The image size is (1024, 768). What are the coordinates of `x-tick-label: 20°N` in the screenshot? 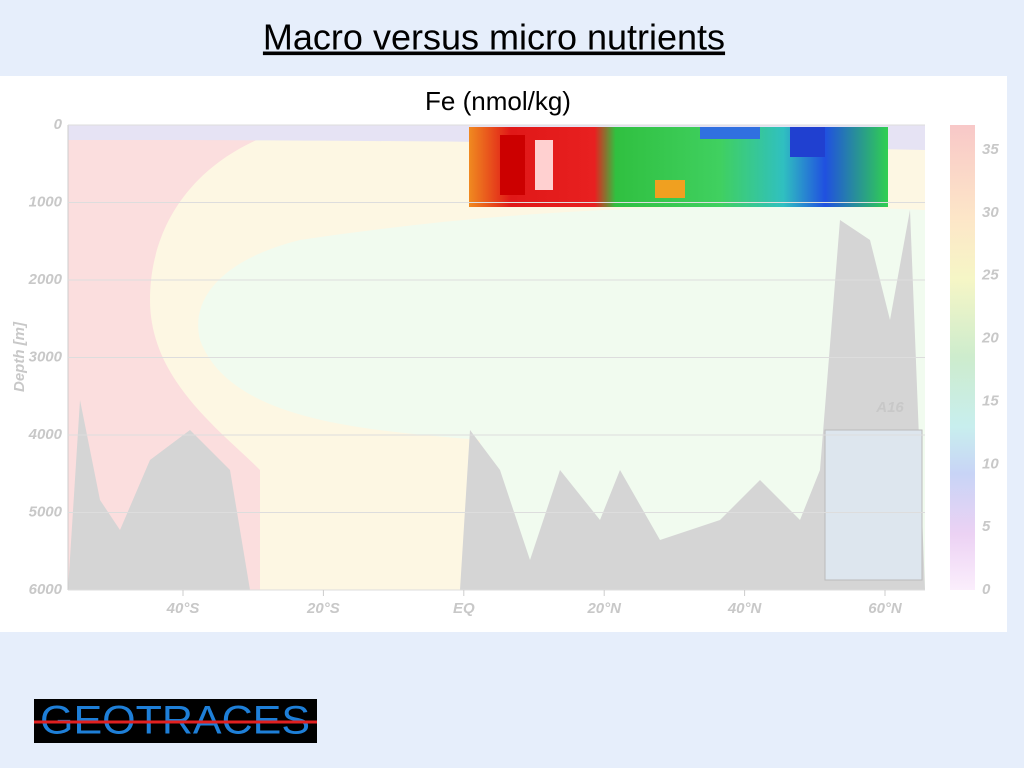 It's located at (604, 608).